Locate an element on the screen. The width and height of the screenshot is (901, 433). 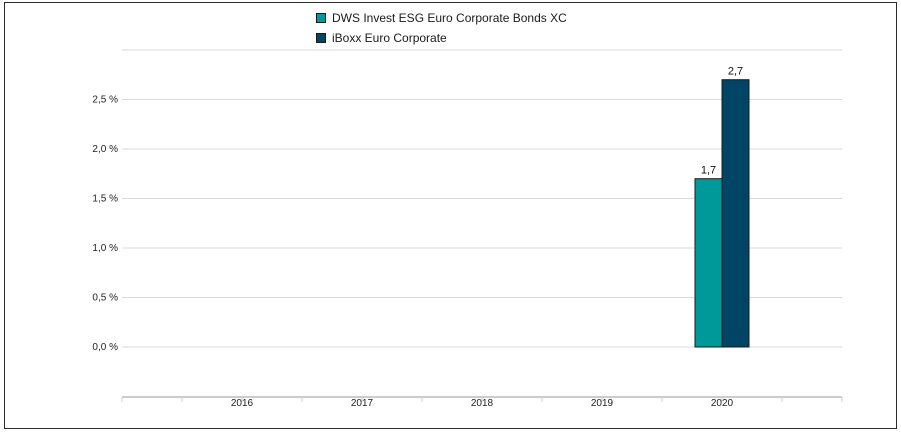
legend-swatch-fund is located at coordinates (321, 18).